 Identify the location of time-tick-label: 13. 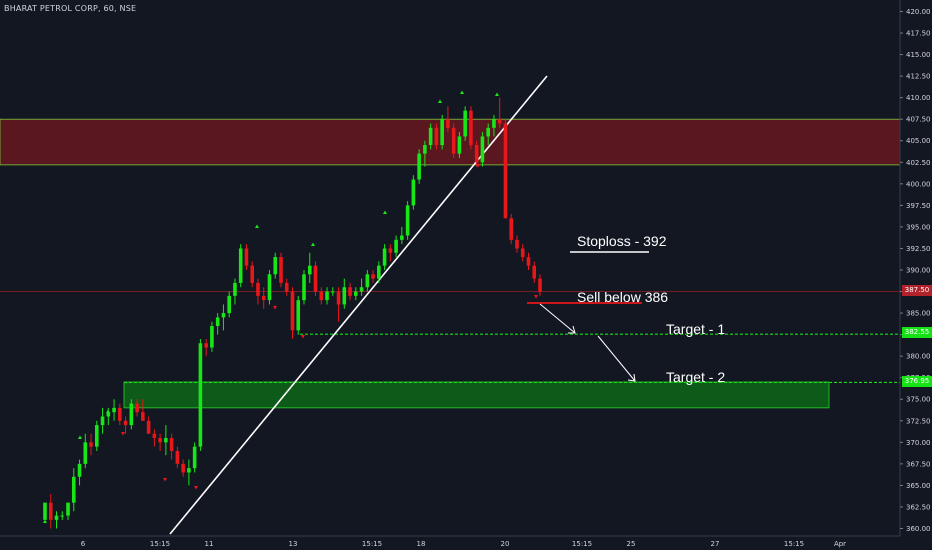
(293, 544).